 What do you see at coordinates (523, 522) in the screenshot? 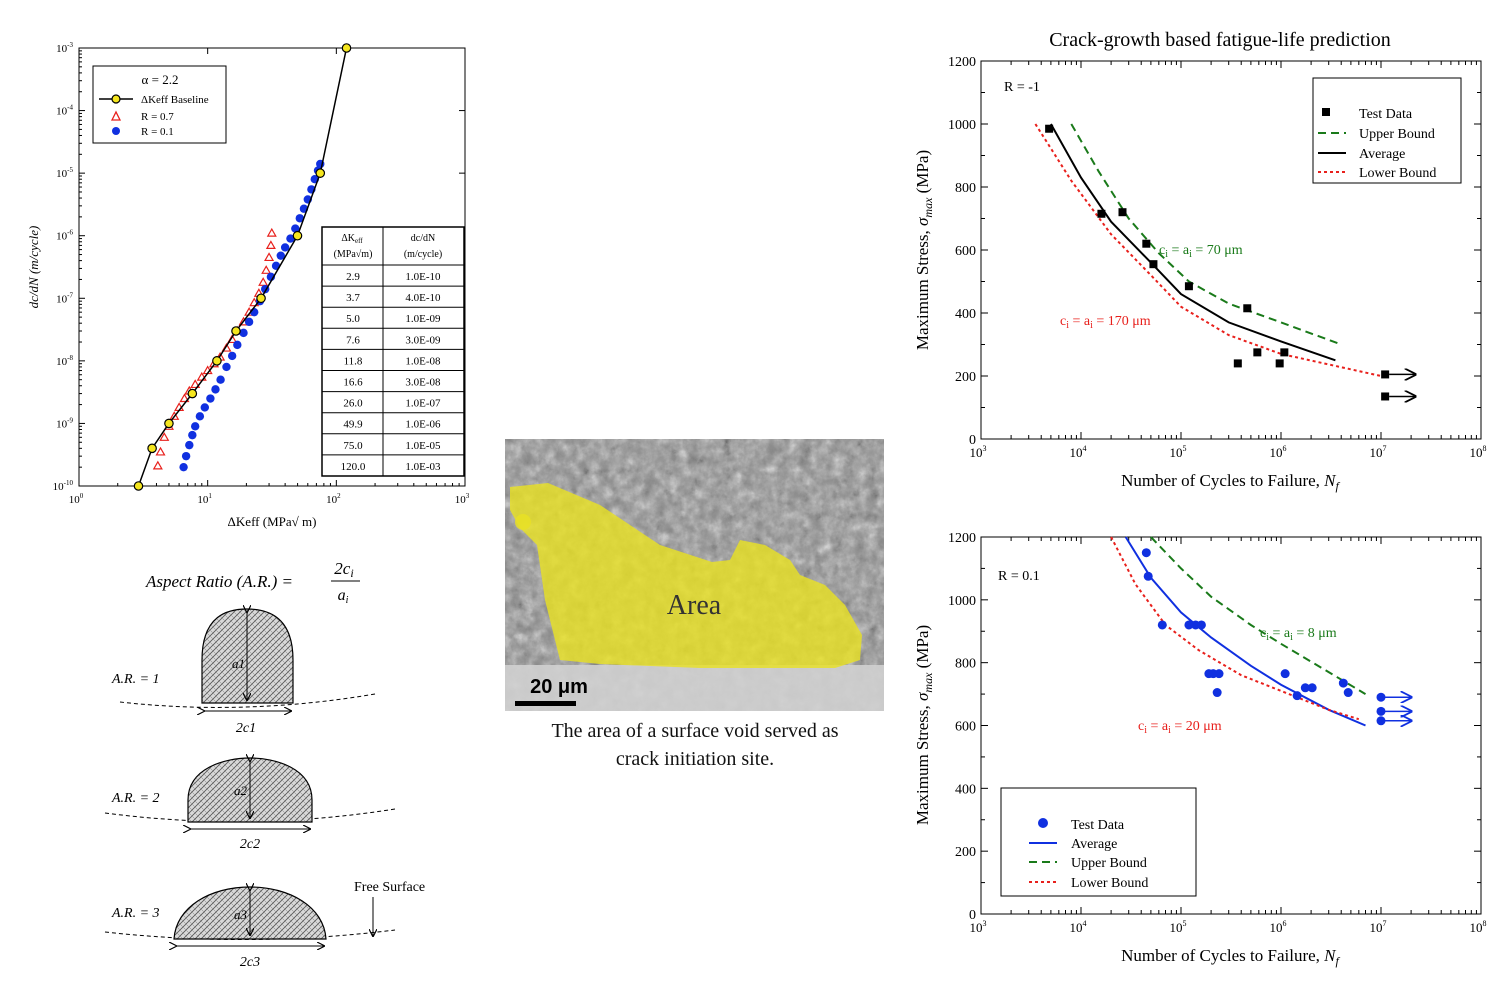
I see `area-overlay-nub` at bounding box center [523, 522].